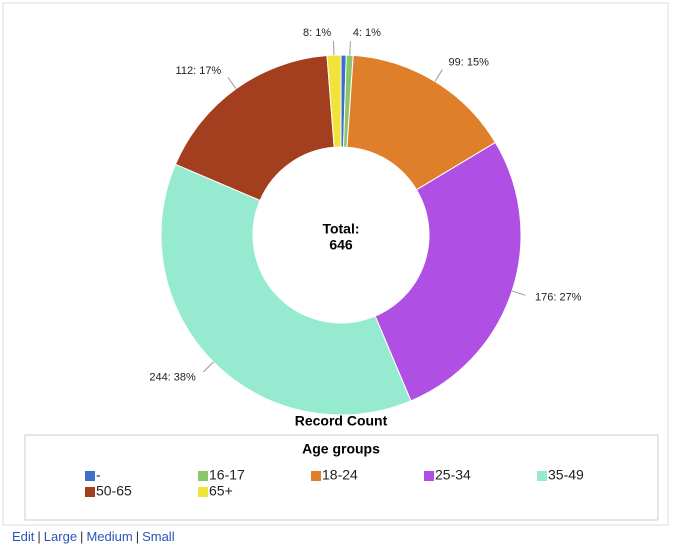  I want to click on links: Edit | Large | Medium | Small, so click(93, 536).